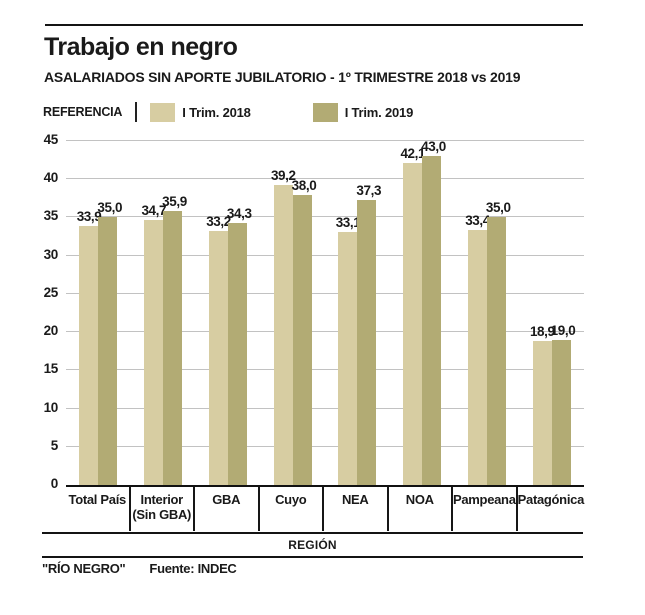  Describe the element at coordinates (433, 312) in the screenshot. I see `bar-series1-cat5: 43,0` at that location.